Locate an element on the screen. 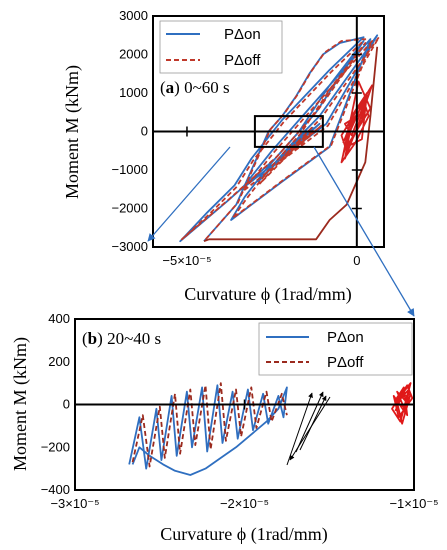 The width and height of the screenshot is (447, 550). panel-a-legend-box is located at coordinates (221, 47).